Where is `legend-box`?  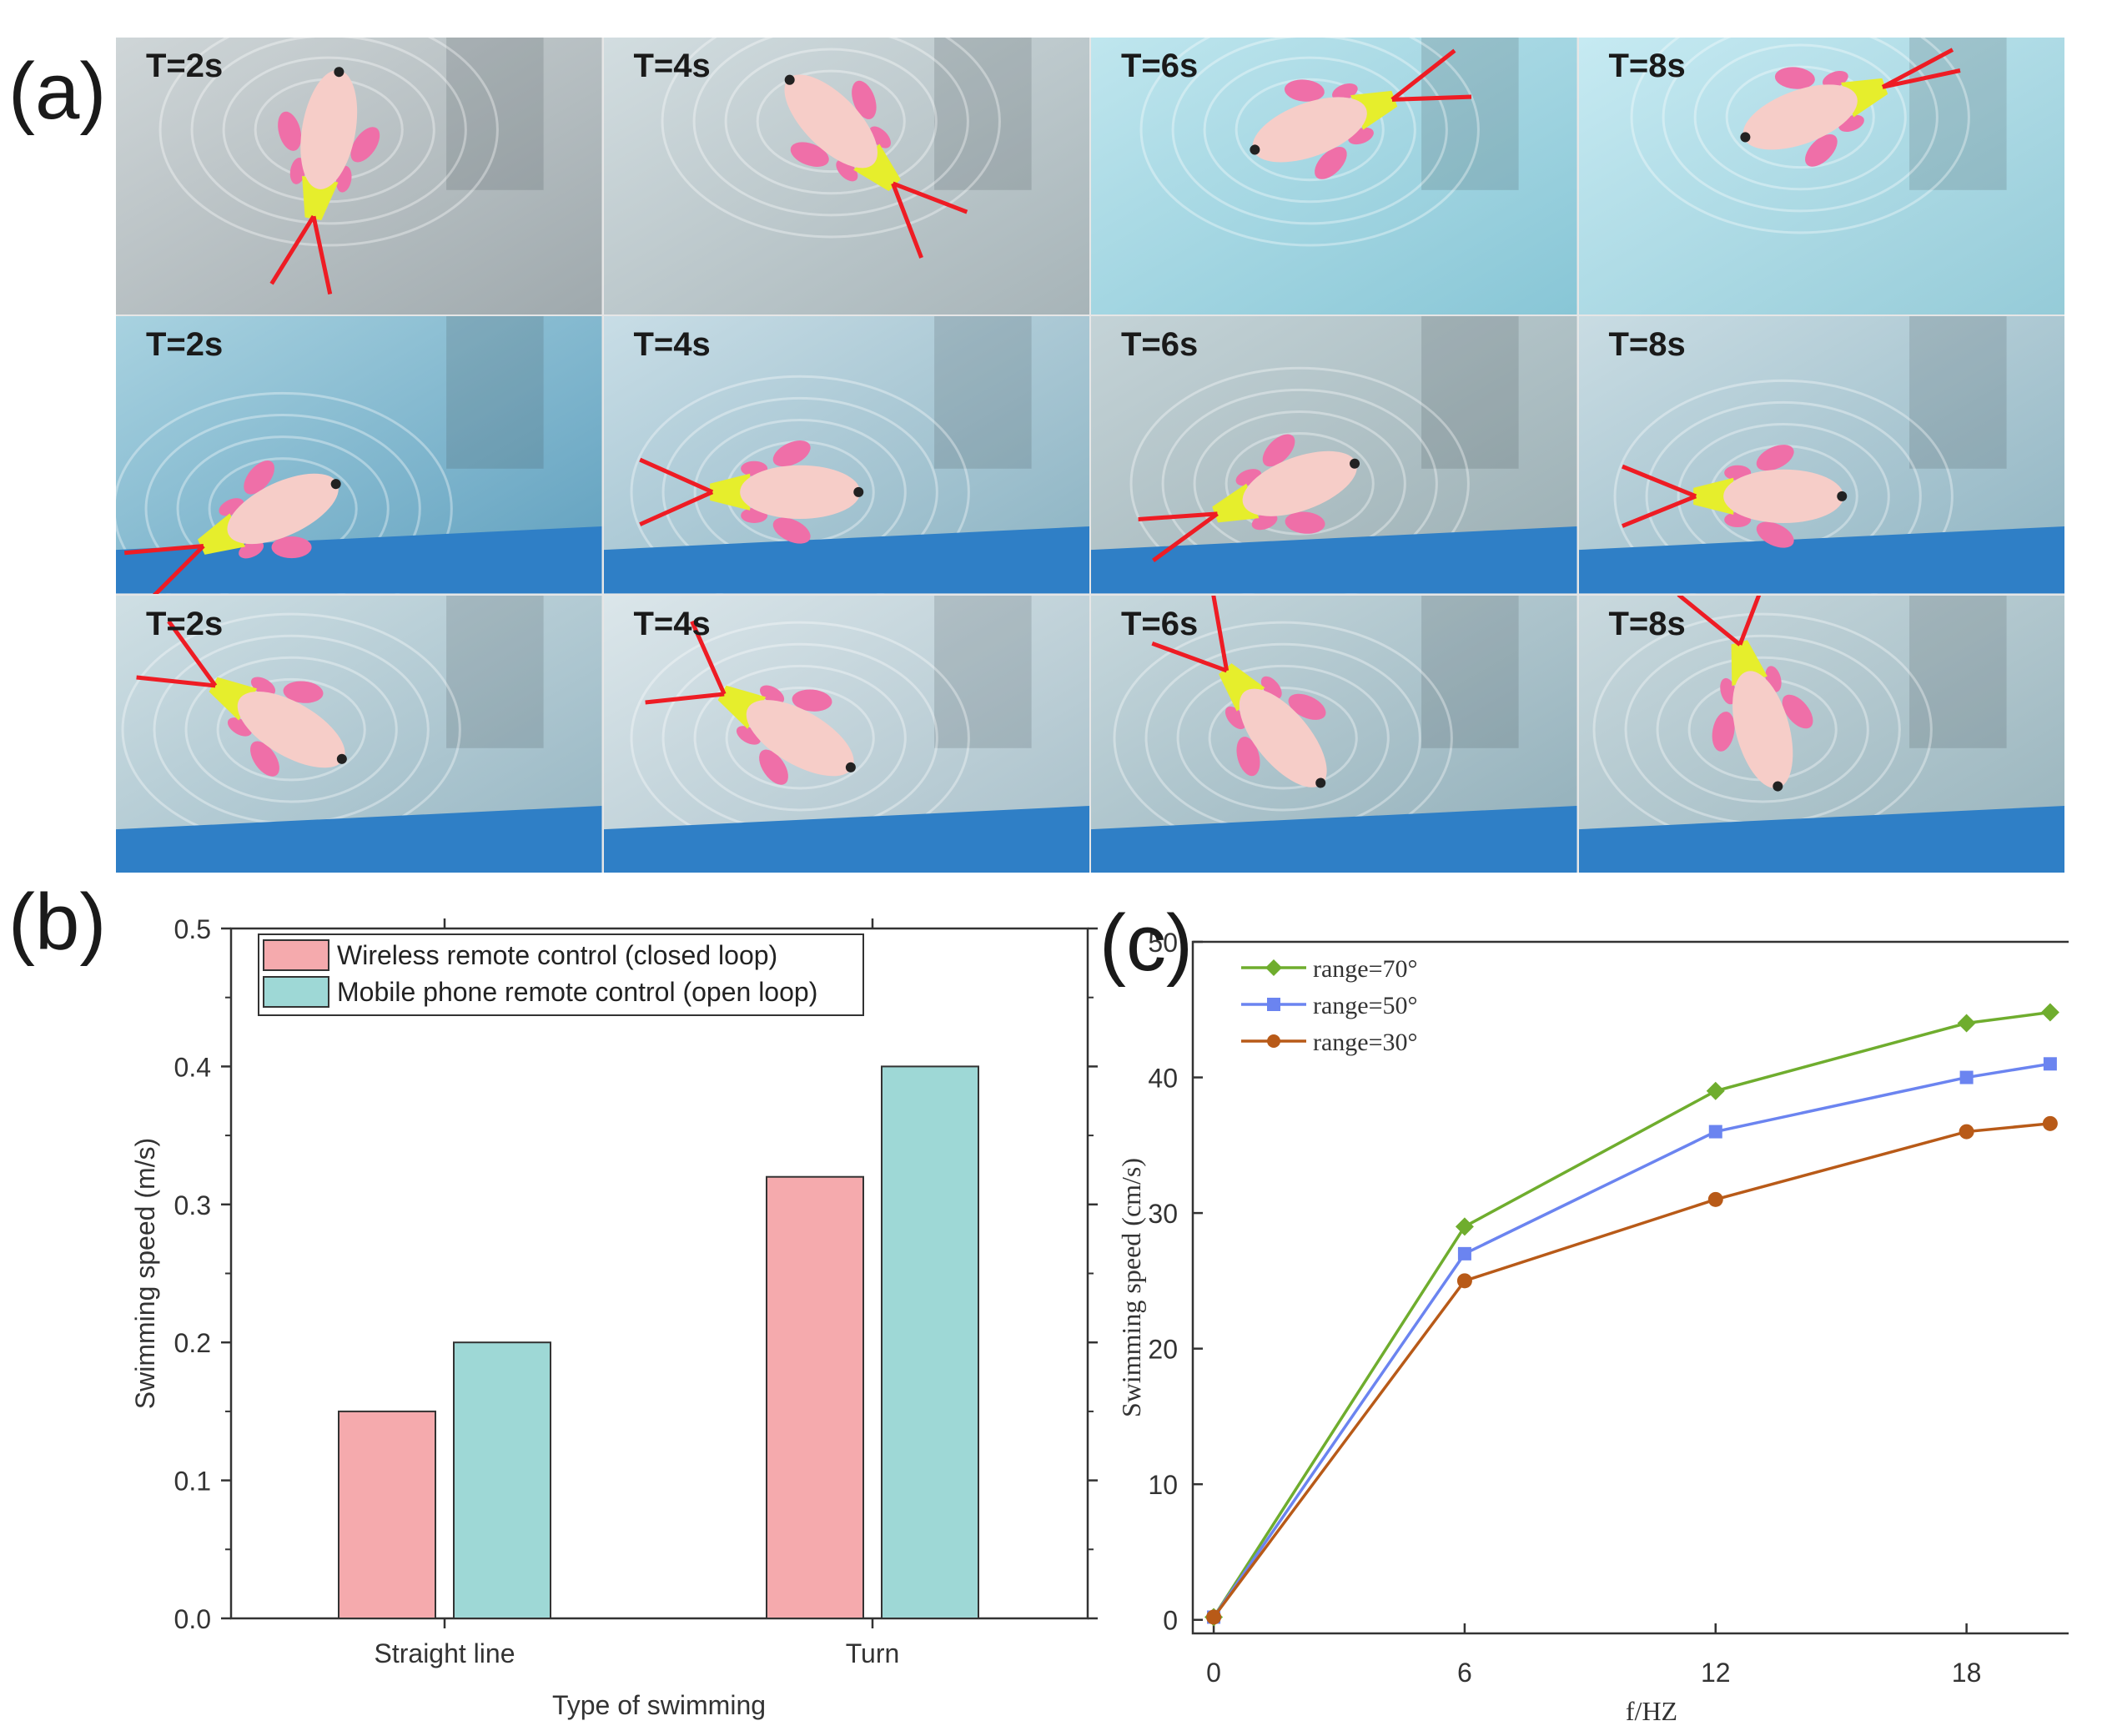
legend-box is located at coordinates (561, 974).